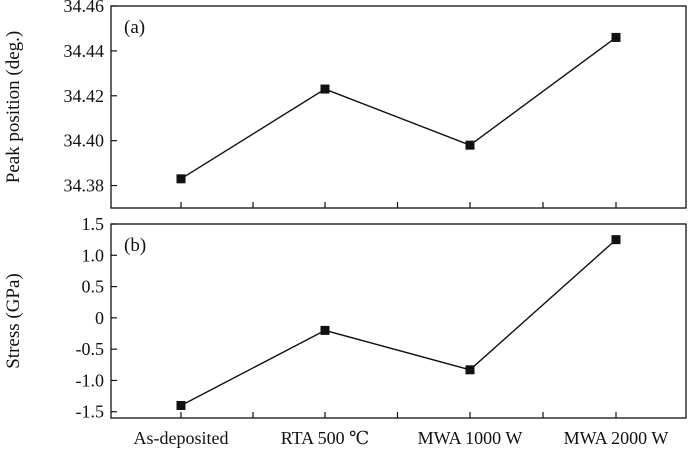 The image size is (700, 450). I want to click on y-tick-label: 0, so click(99, 318).